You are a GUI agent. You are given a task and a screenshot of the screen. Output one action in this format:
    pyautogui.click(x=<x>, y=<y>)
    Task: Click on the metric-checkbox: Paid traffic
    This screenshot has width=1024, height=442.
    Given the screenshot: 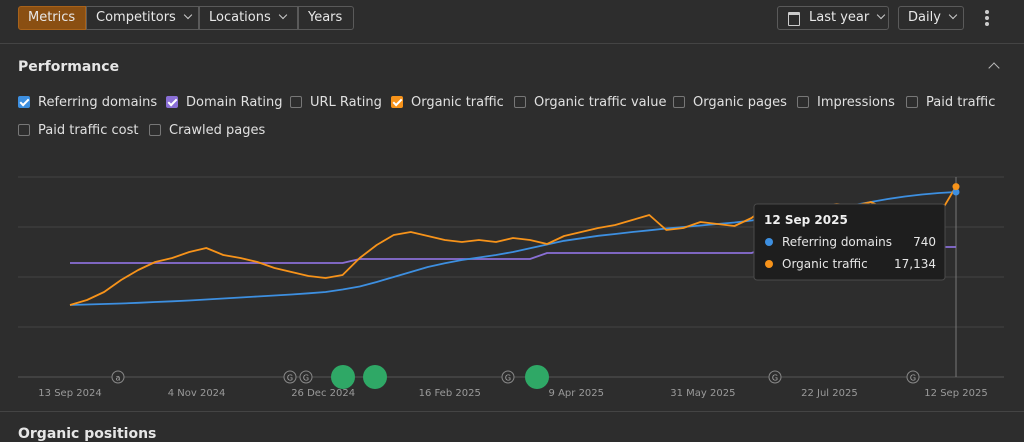 What is the action you would take?
    pyautogui.click(x=950, y=102)
    